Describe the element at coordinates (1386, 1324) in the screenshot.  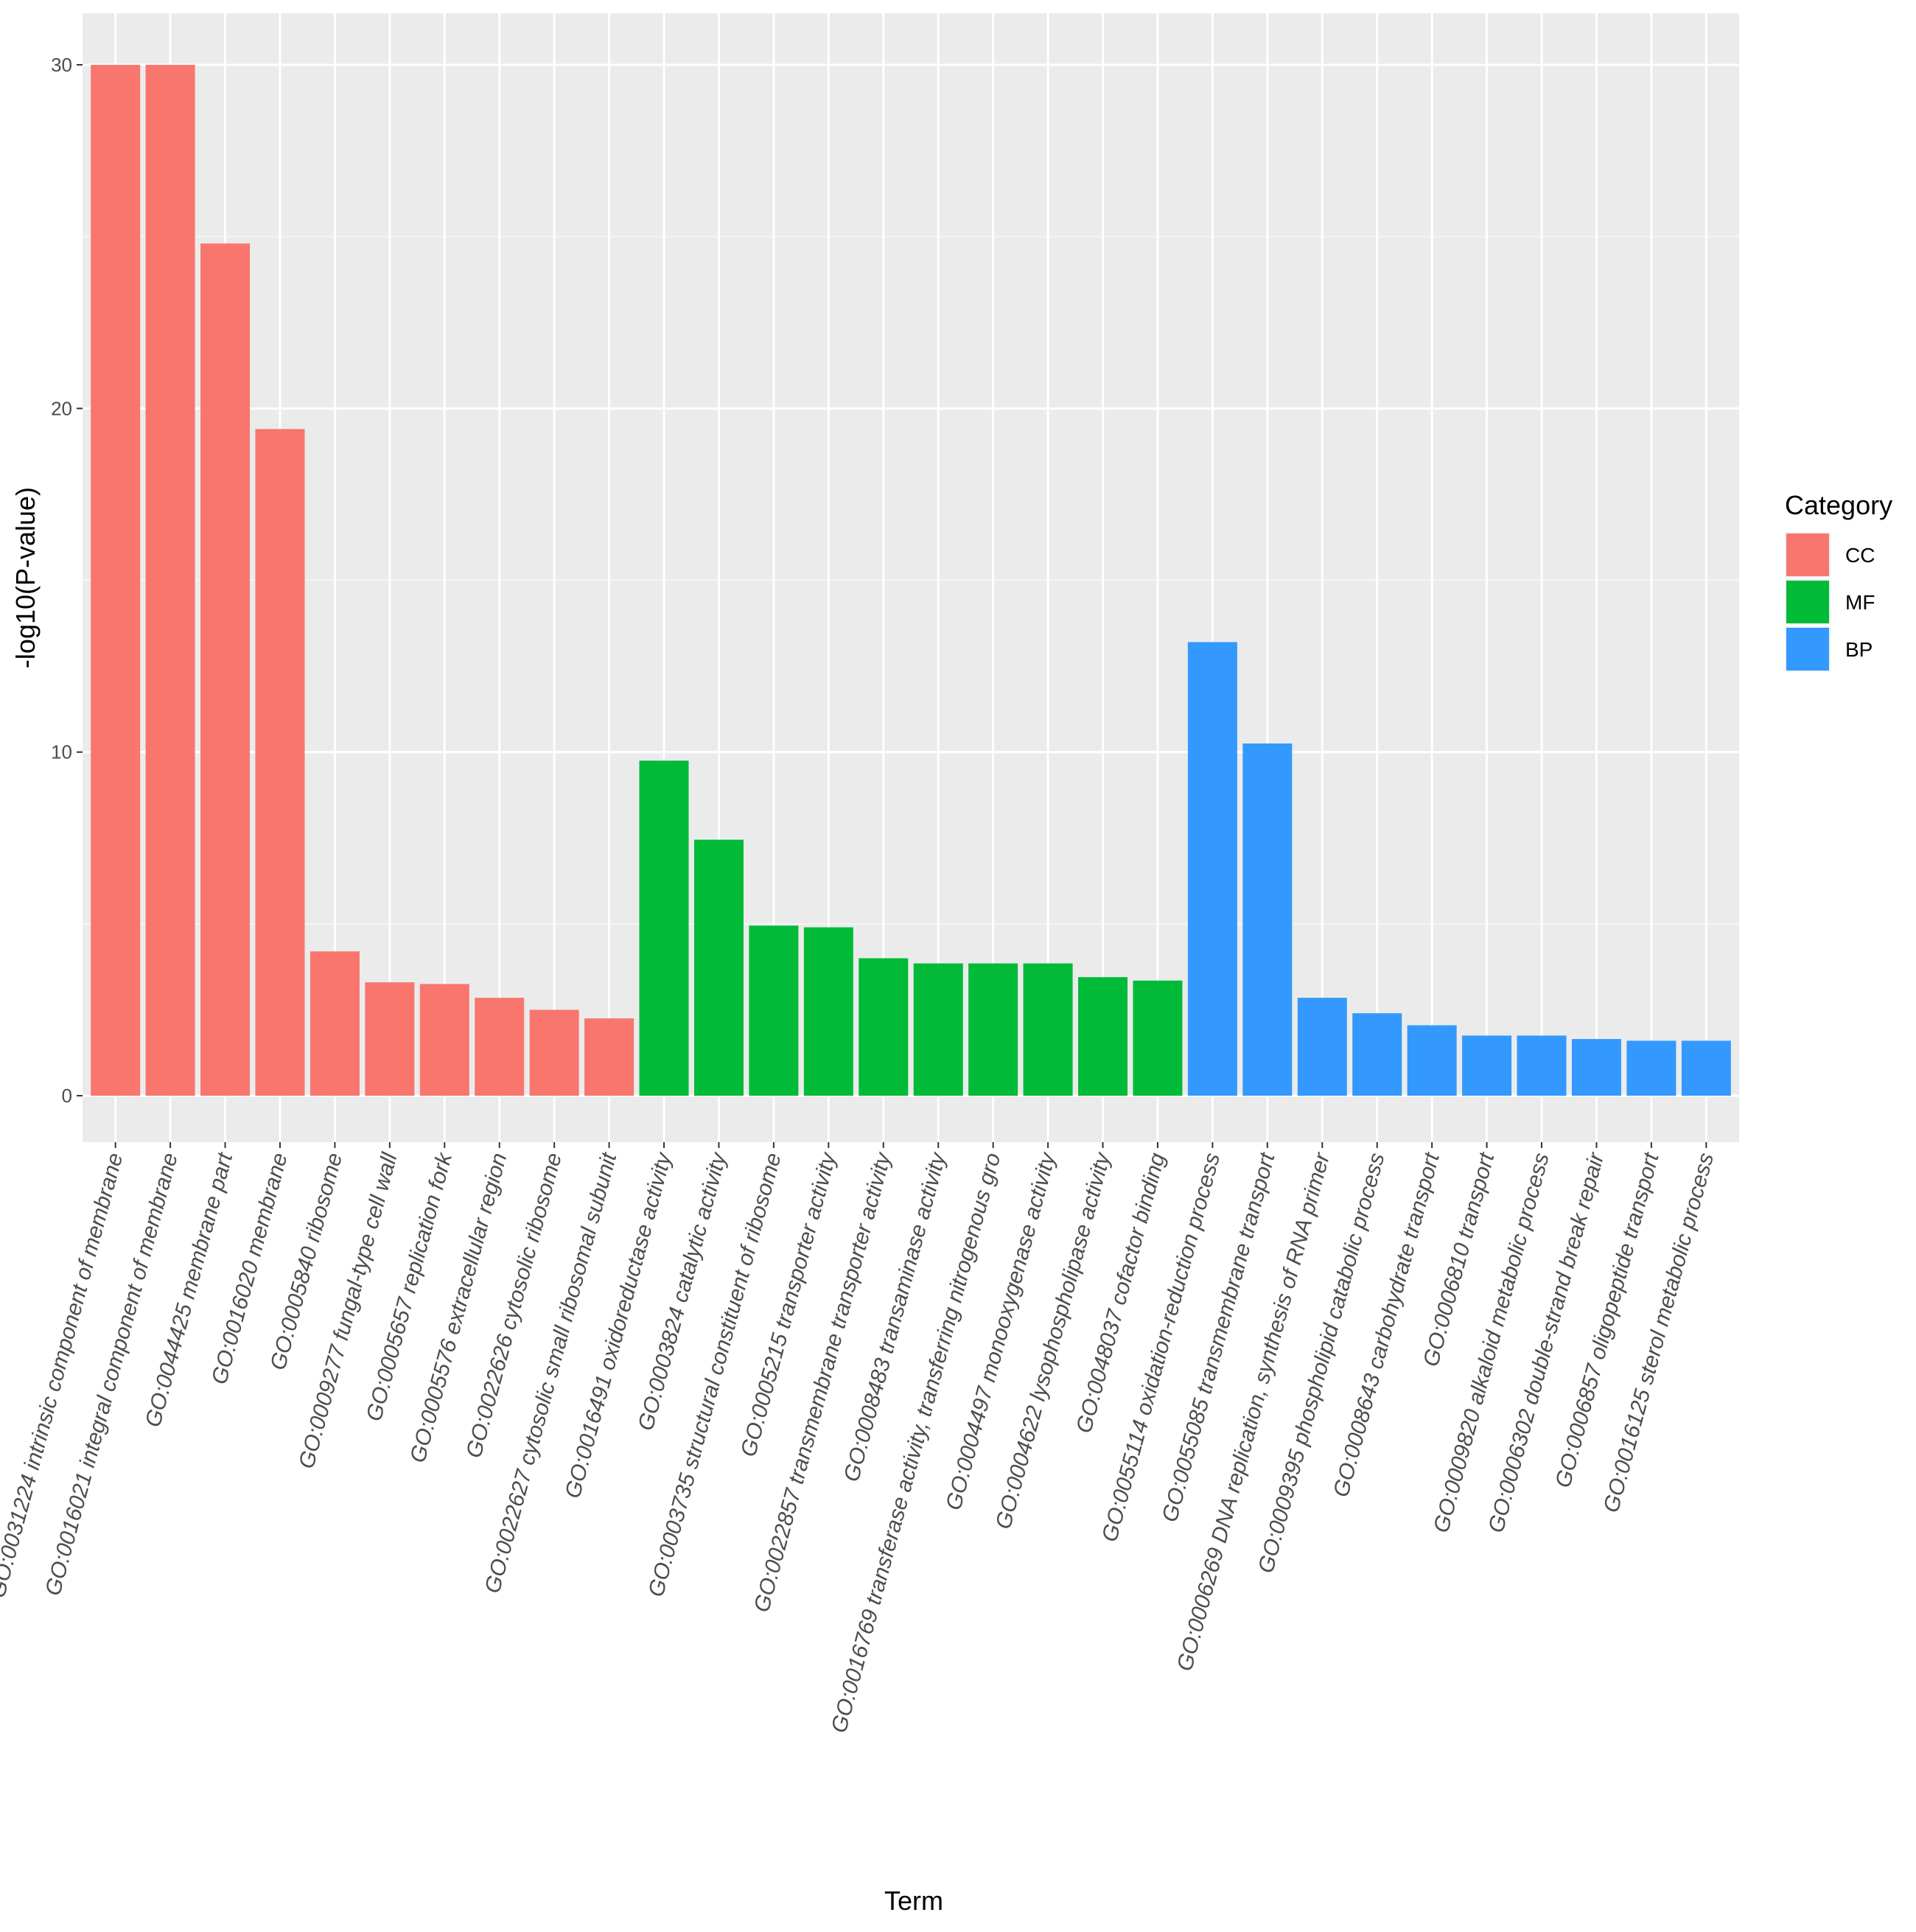
I see `x-tick-label: GO:0008643 carbohydrate transport` at that location.